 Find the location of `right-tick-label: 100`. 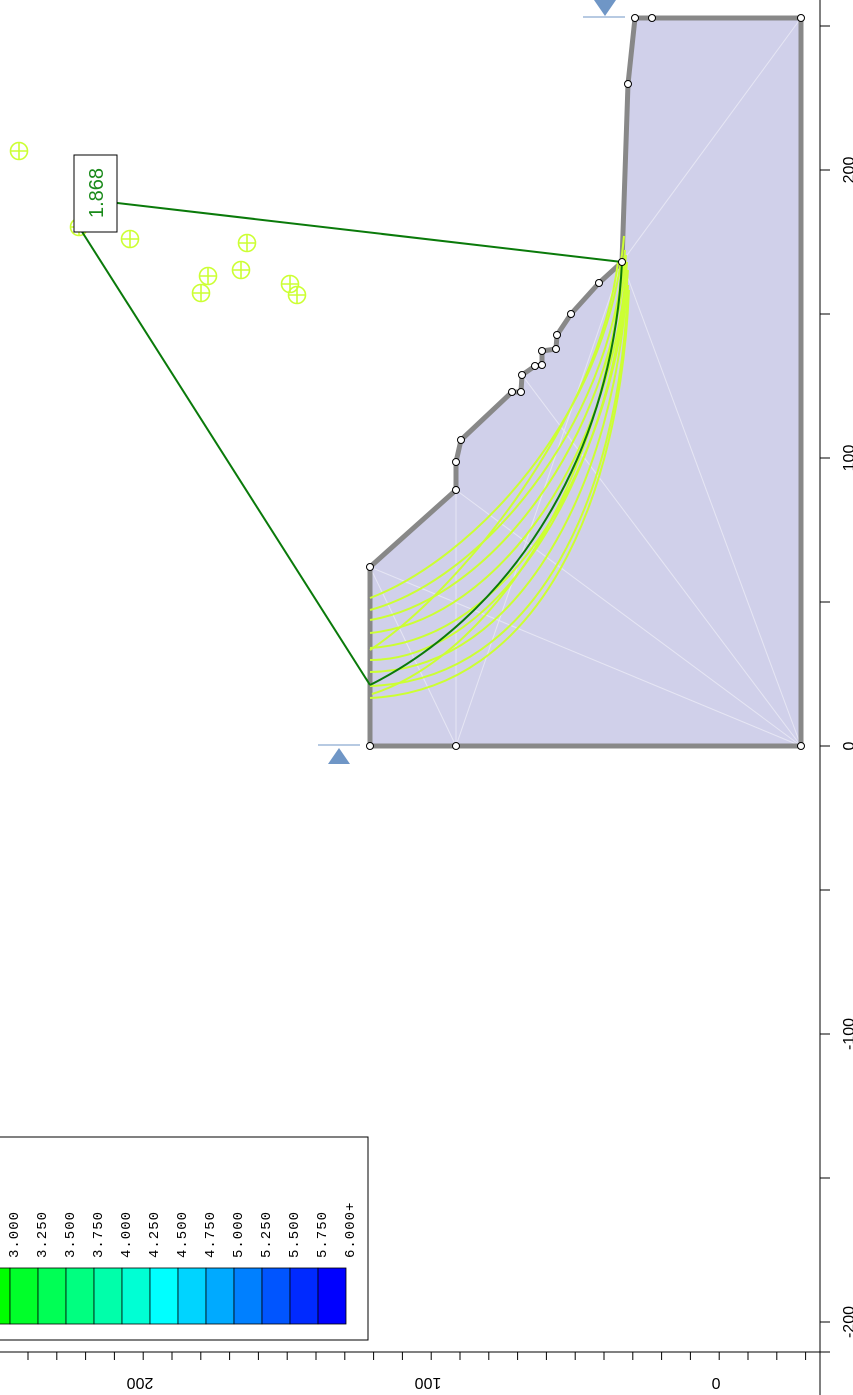

right-tick-label: 100 is located at coordinates (847, 458).